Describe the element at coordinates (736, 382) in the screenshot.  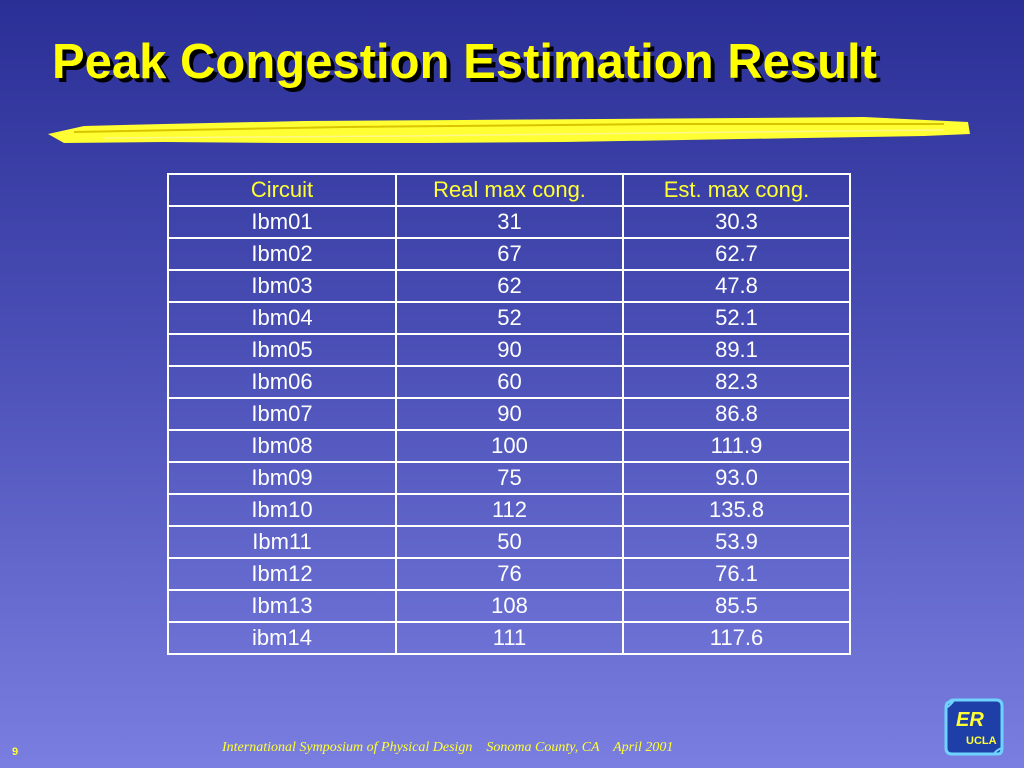
I see `est-max-cong-cell: 82.3` at that location.